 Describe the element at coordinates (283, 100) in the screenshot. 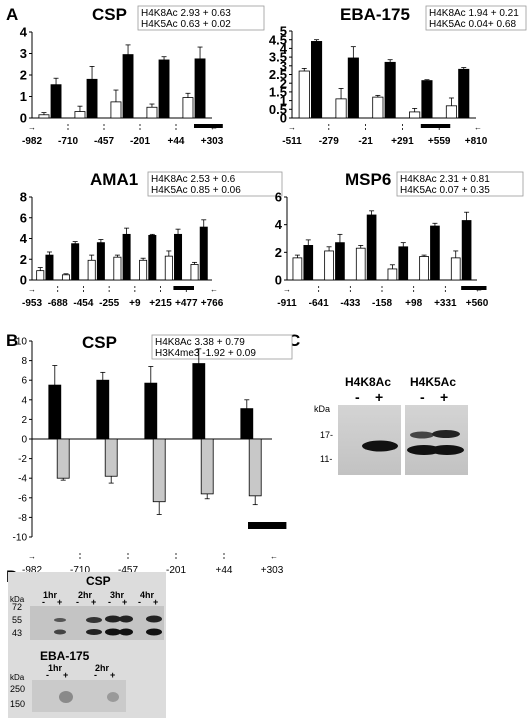

I see `y-tick-label: 1` at that location.